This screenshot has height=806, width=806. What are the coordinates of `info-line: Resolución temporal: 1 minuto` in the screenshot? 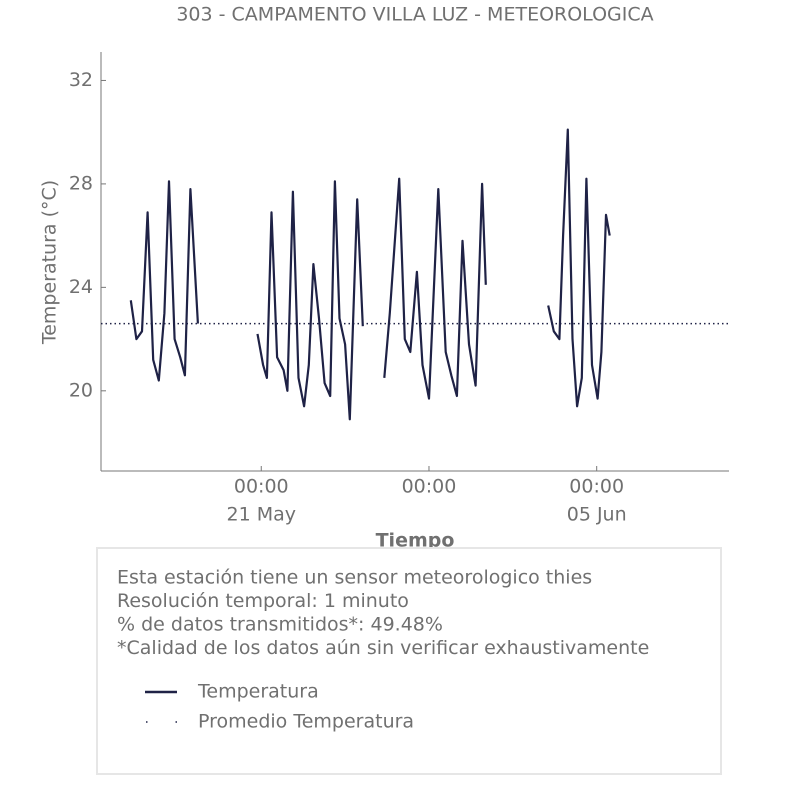 It's located at (263, 601).